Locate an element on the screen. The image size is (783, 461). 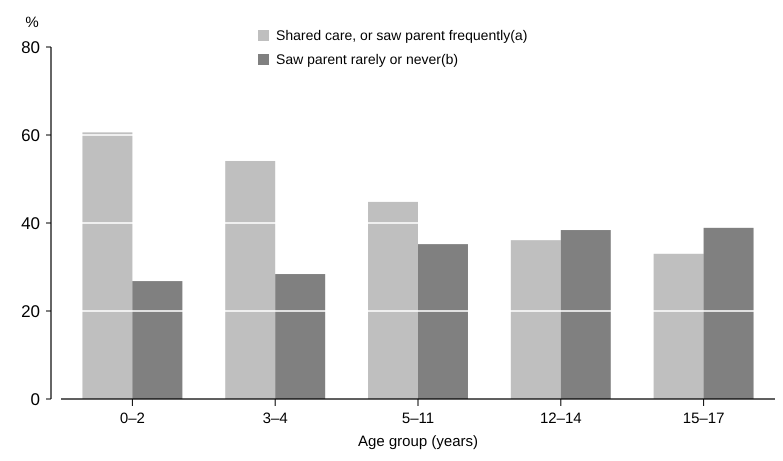
y-axis-title: % is located at coordinates (32, 22).